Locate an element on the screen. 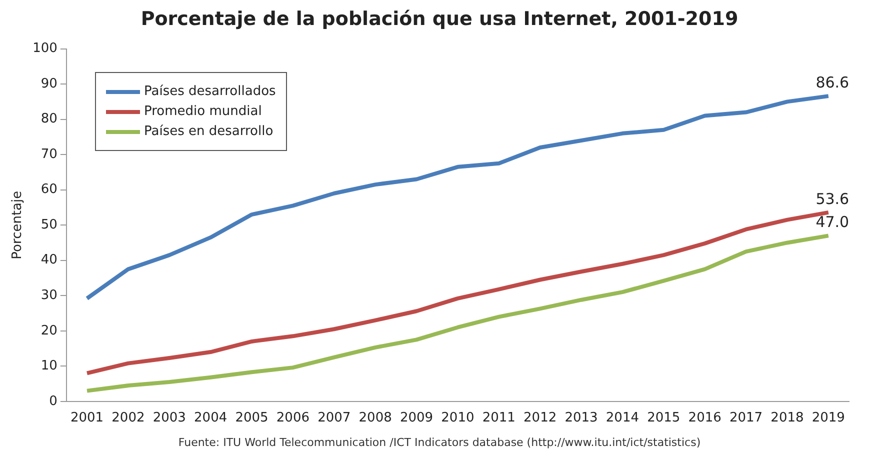  y-tick-label: 40 is located at coordinates (49, 260).